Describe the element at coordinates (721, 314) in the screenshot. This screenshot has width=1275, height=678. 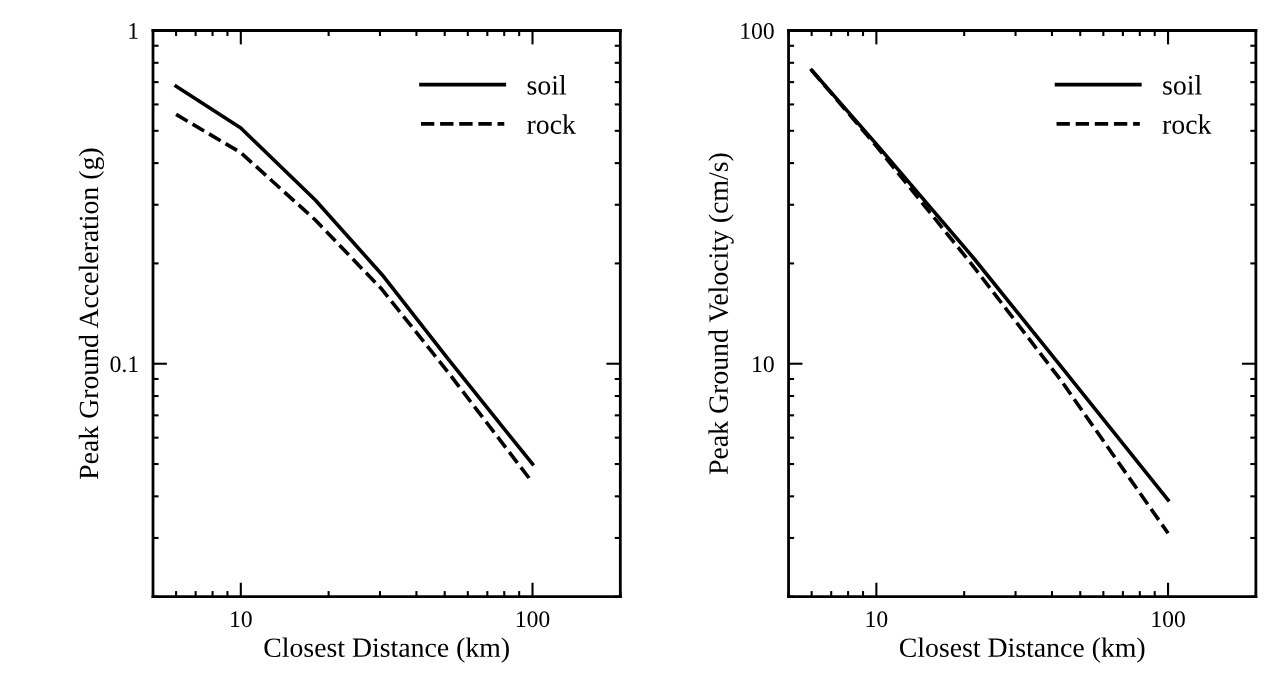
I see `y-axis-title: Peak Ground Velocity (cm/s)` at that location.